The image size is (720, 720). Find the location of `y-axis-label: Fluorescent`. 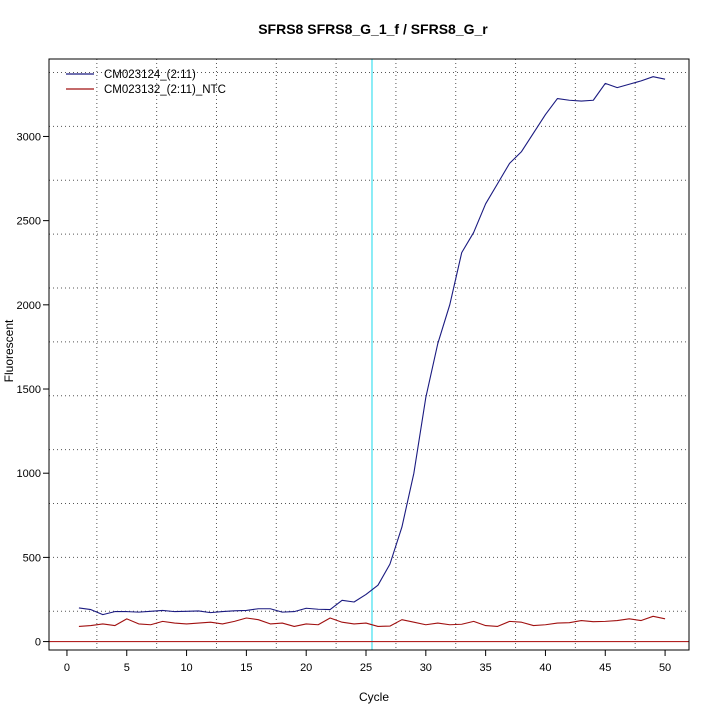

y-axis-label: Fluorescent is located at coordinates (9, 350).